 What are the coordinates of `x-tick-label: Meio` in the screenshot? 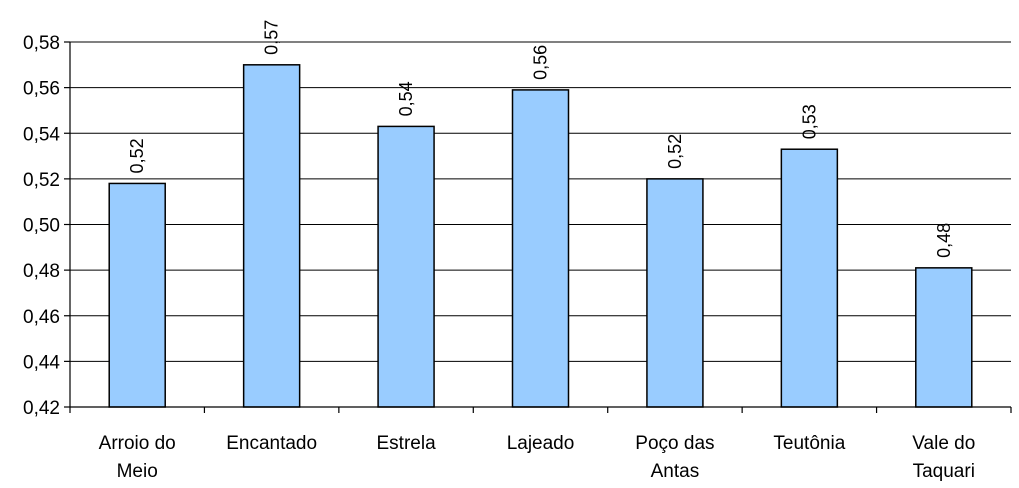 It's located at (137, 471).